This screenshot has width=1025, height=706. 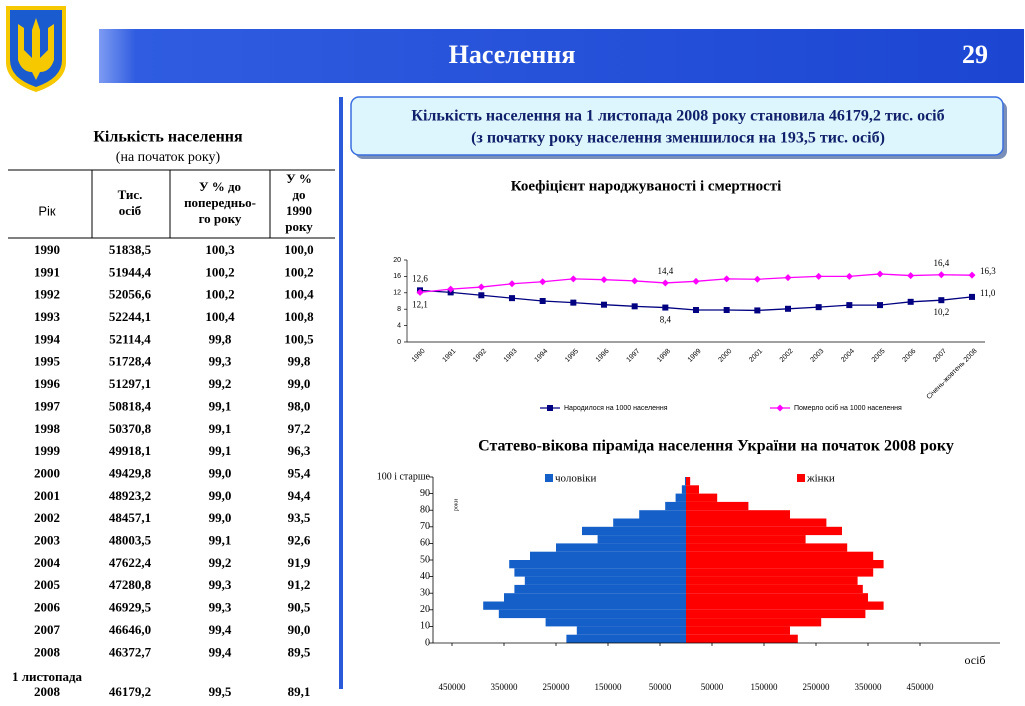 What do you see at coordinates (425, 493) in the screenshot?
I see `y-tick-label: 90` at bounding box center [425, 493].